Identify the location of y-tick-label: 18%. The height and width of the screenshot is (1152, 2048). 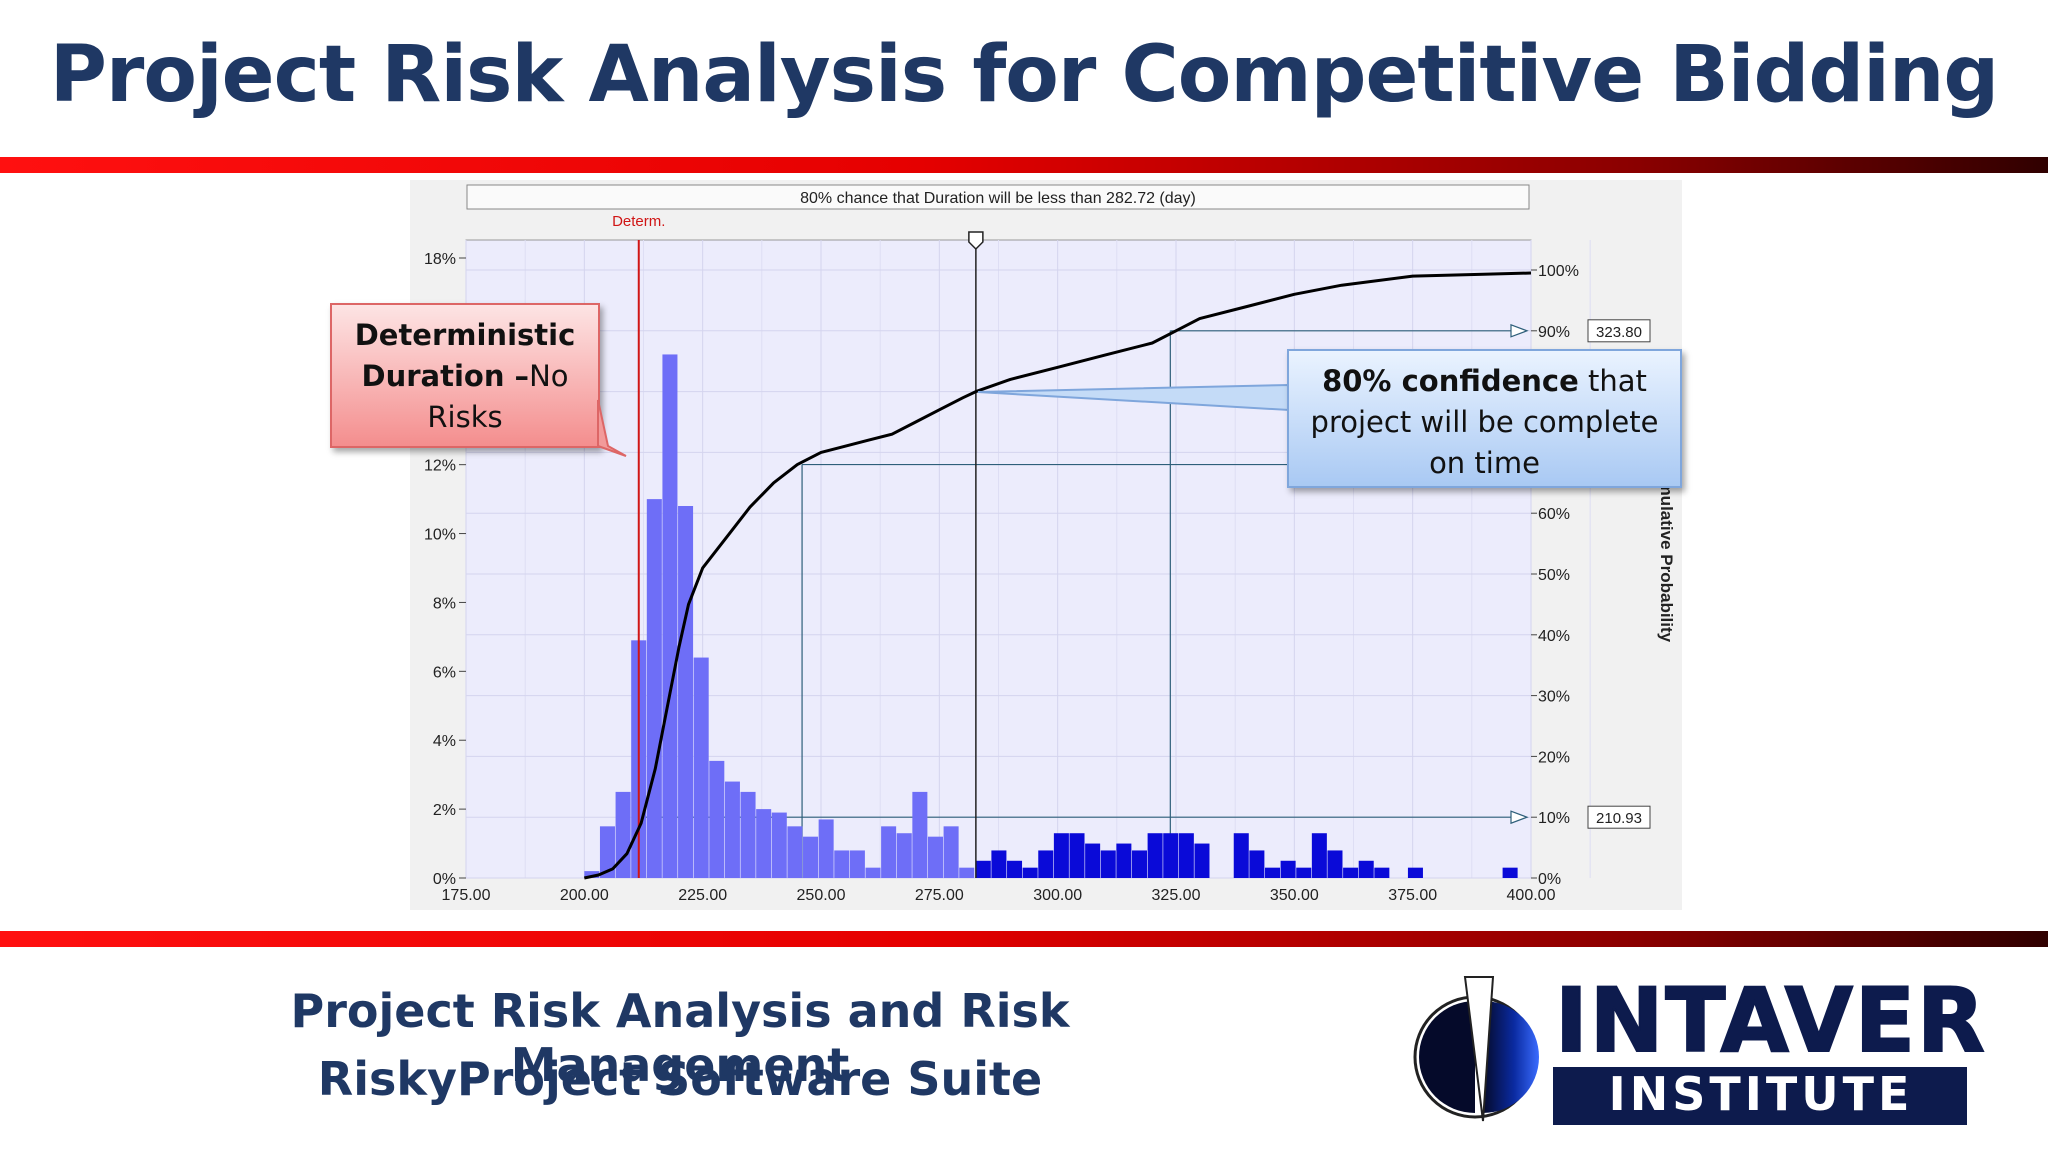
(440, 259).